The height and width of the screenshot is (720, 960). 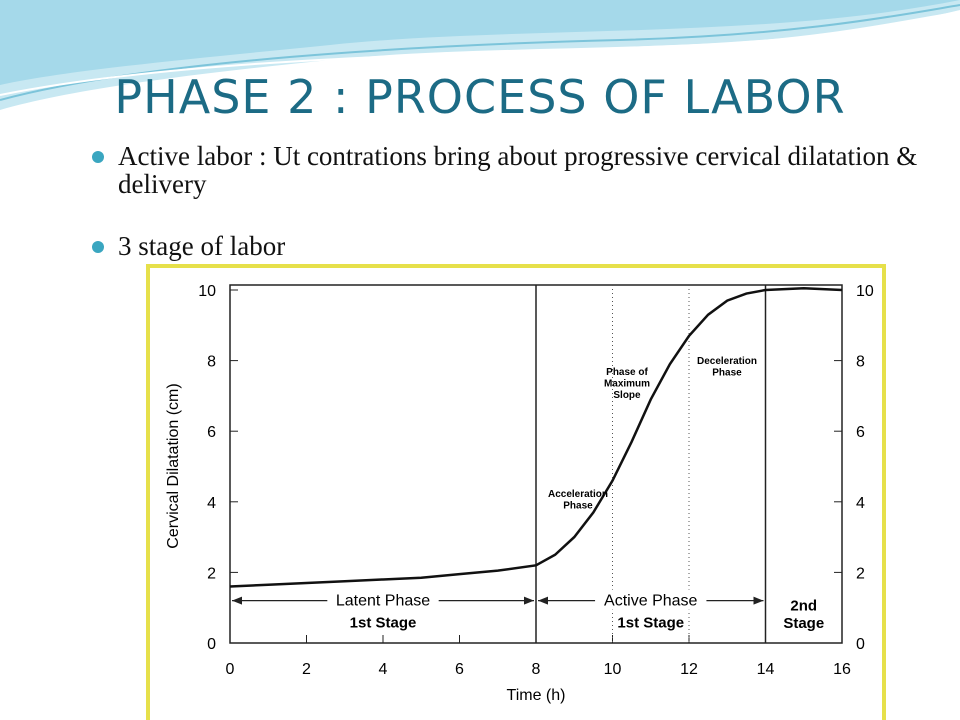 I want to click on annotation: Acceleration Phase, so click(x=578, y=500).